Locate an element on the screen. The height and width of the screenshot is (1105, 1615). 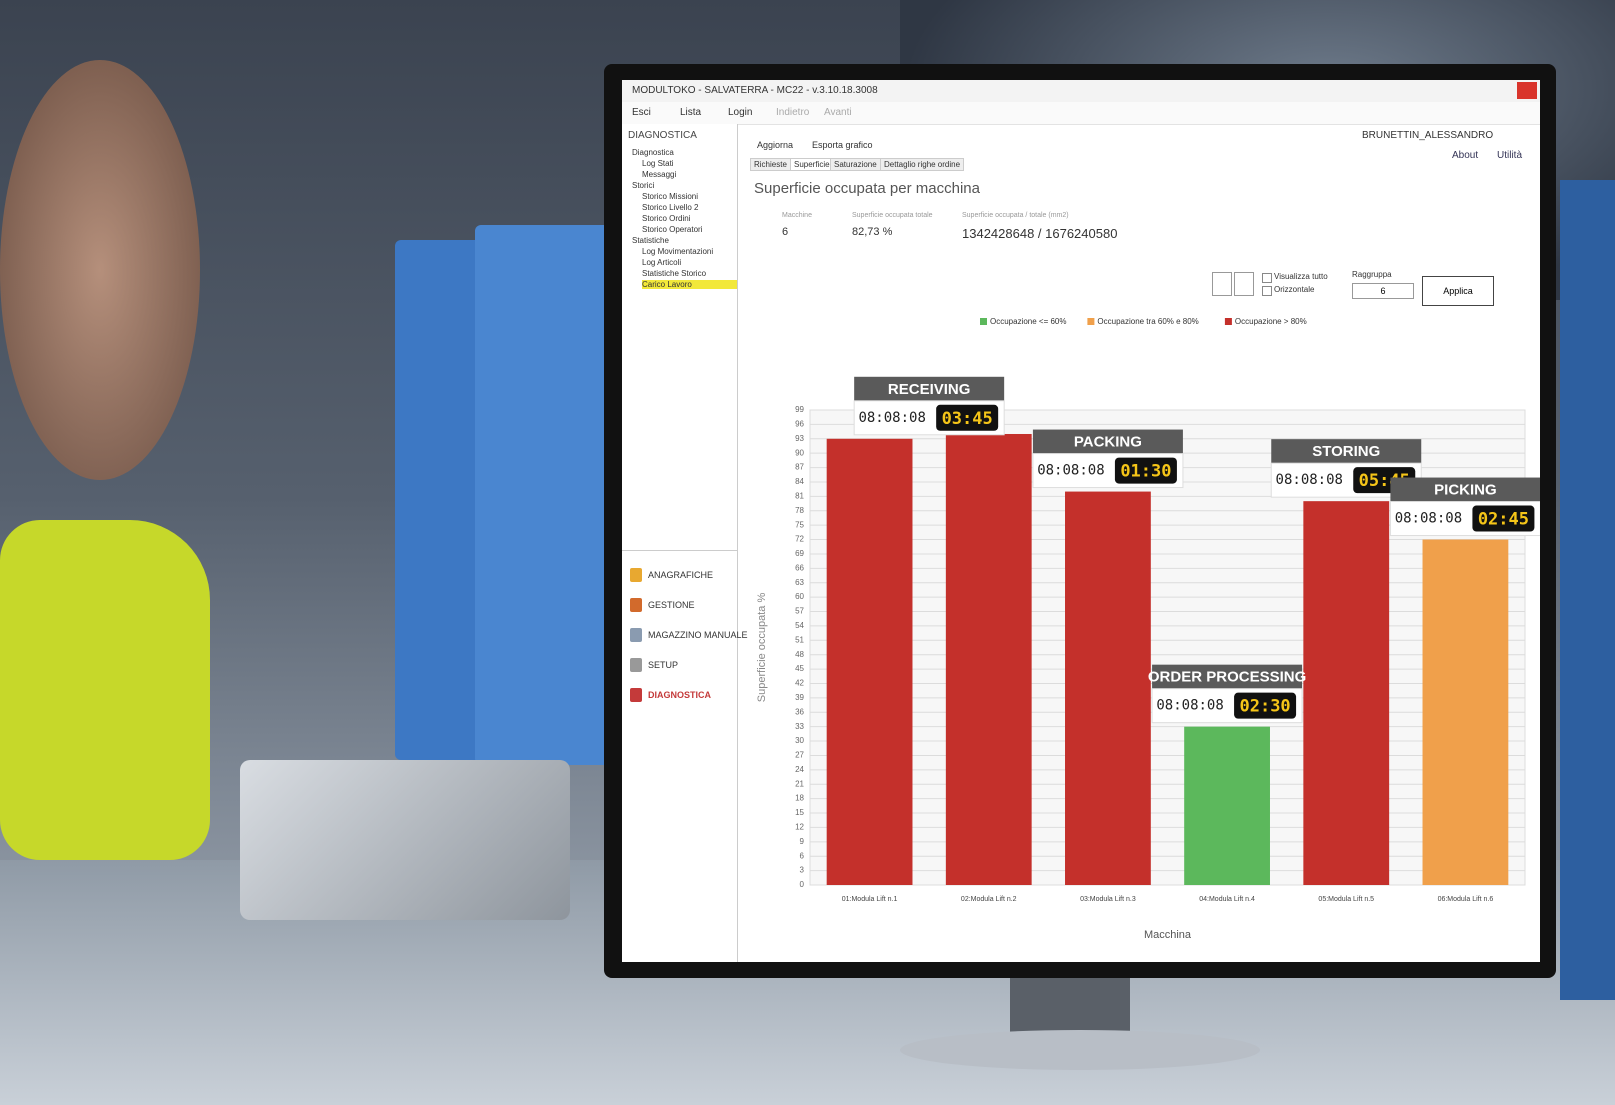
monitor-base is located at coordinates (1080, 1050).